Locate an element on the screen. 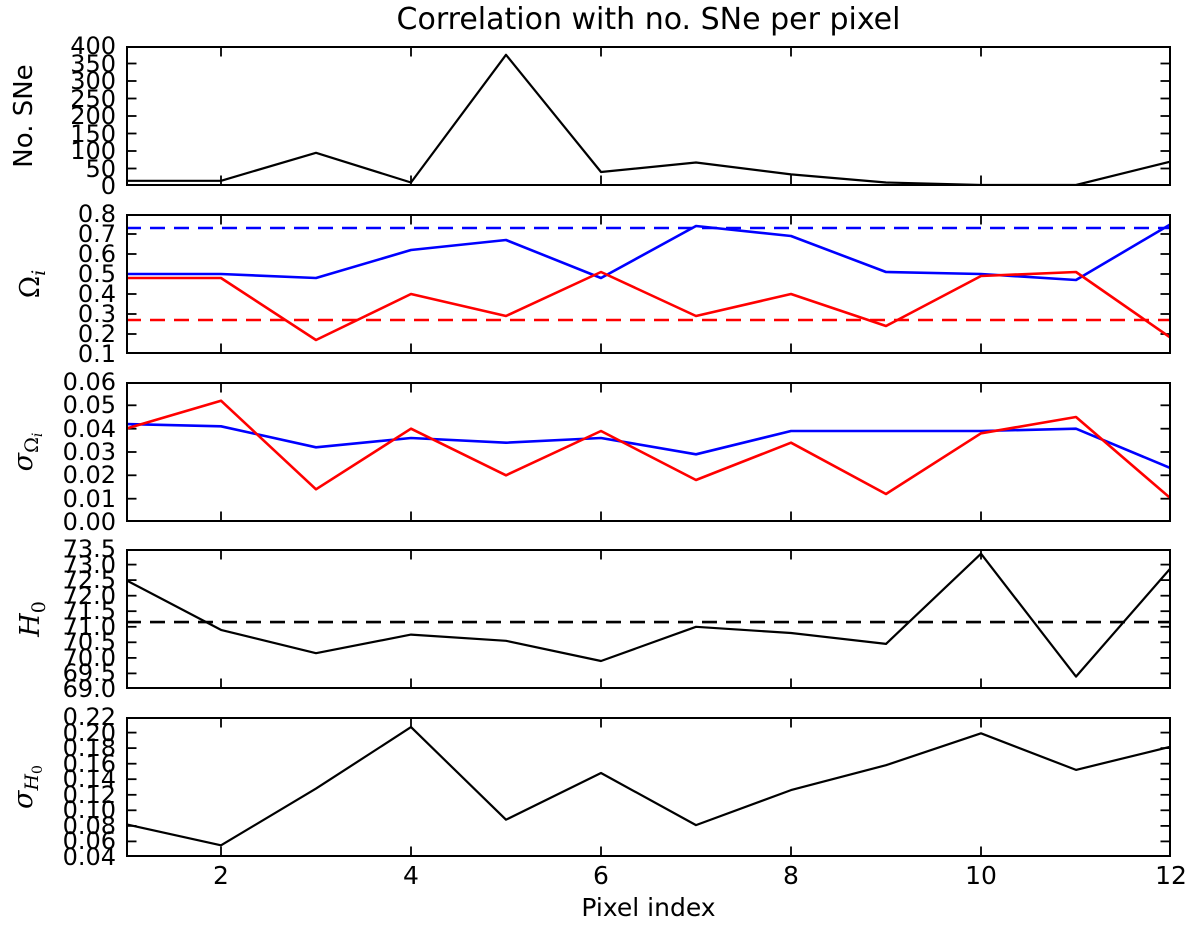 The height and width of the screenshot is (933, 1200). series-omega-m is located at coordinates (648, 306).